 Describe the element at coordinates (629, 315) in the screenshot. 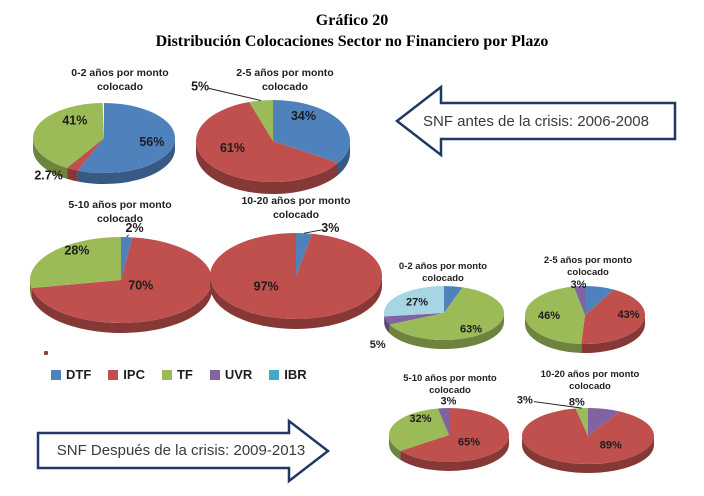

I see `slice-label: 43%` at that location.